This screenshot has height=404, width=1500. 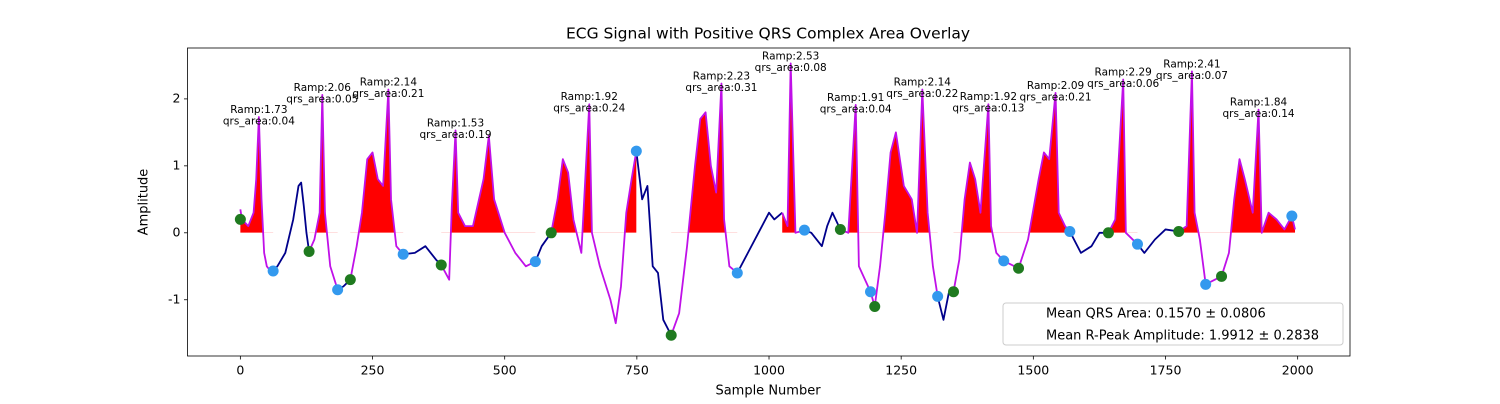 I want to click on peak-annotation: Ramp:1.73, so click(x=258, y=110).